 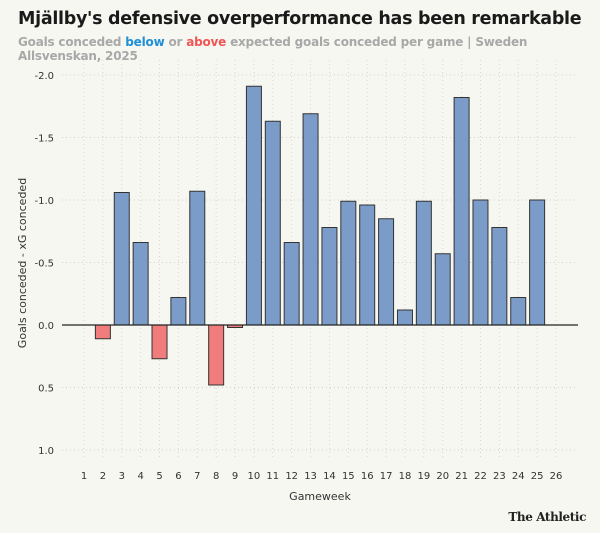 What do you see at coordinates (72, 42) in the screenshot?
I see `subtitle-text: Goals conceded` at bounding box center [72, 42].